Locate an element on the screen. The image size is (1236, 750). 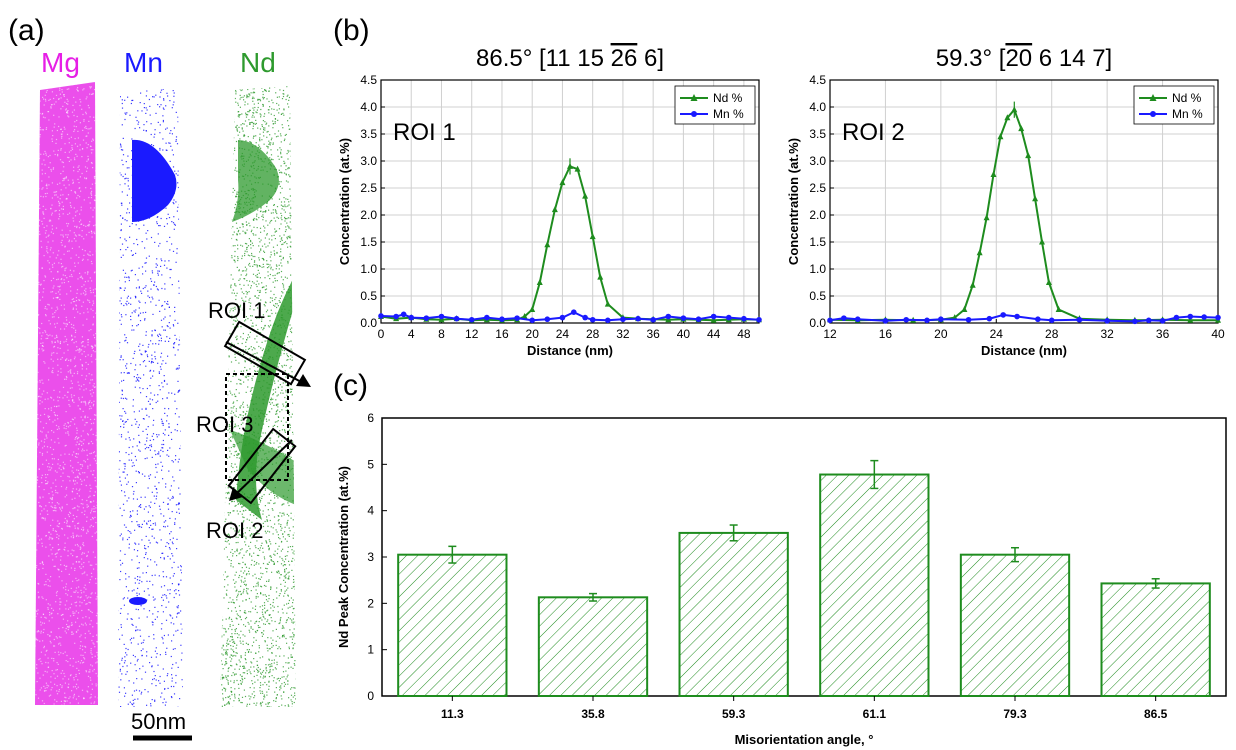
y-tick-label: 2 is located at coordinates (370, 603).